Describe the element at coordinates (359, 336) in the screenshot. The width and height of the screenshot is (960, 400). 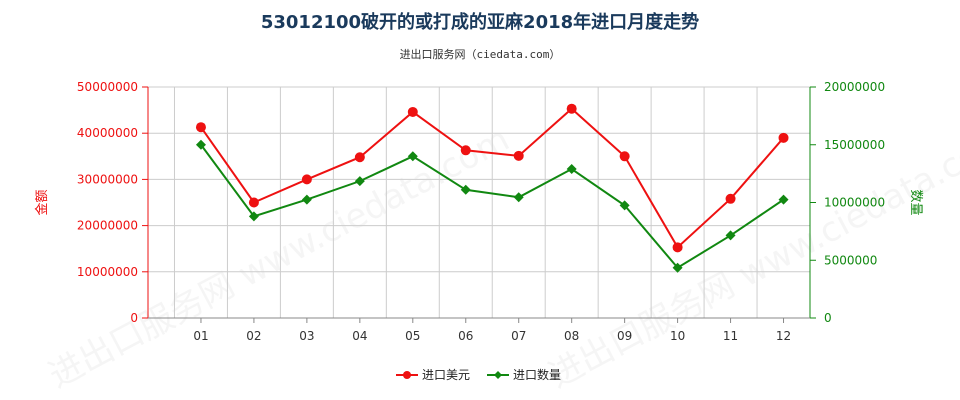
I see `x-tick-label: 04` at that location.